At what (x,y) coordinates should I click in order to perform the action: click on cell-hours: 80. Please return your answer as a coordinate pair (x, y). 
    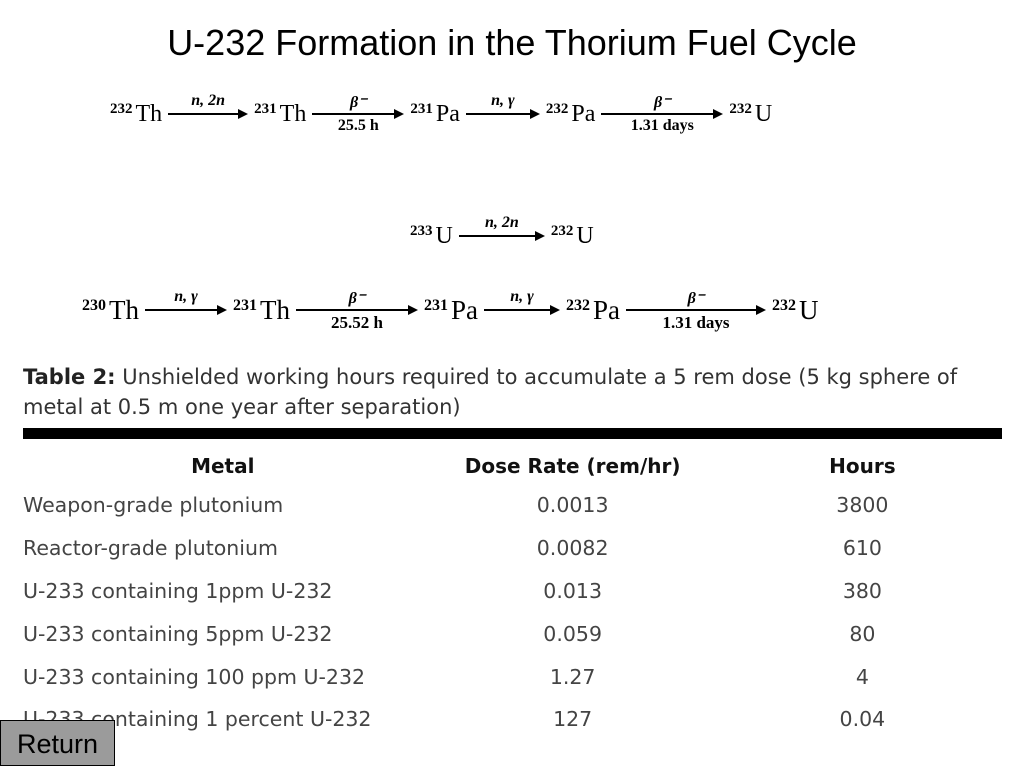
    Looking at the image, I should click on (862, 633).